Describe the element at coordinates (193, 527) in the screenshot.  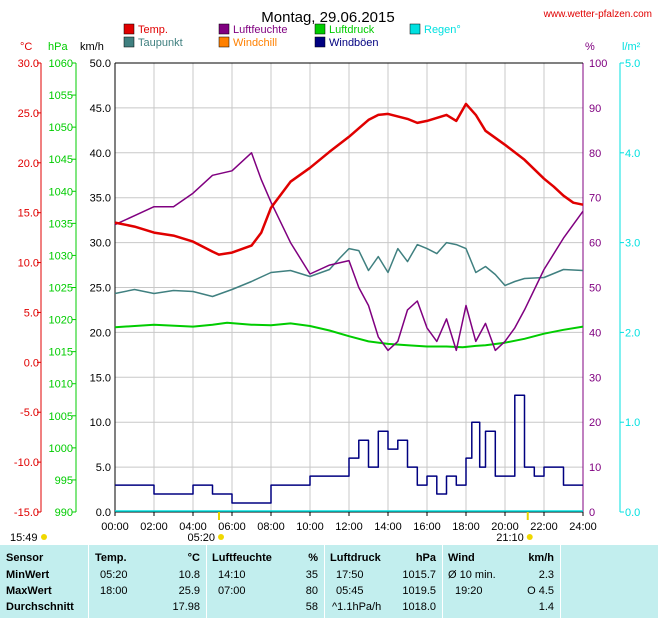
I see `tick-label-time: 04:00` at that location.